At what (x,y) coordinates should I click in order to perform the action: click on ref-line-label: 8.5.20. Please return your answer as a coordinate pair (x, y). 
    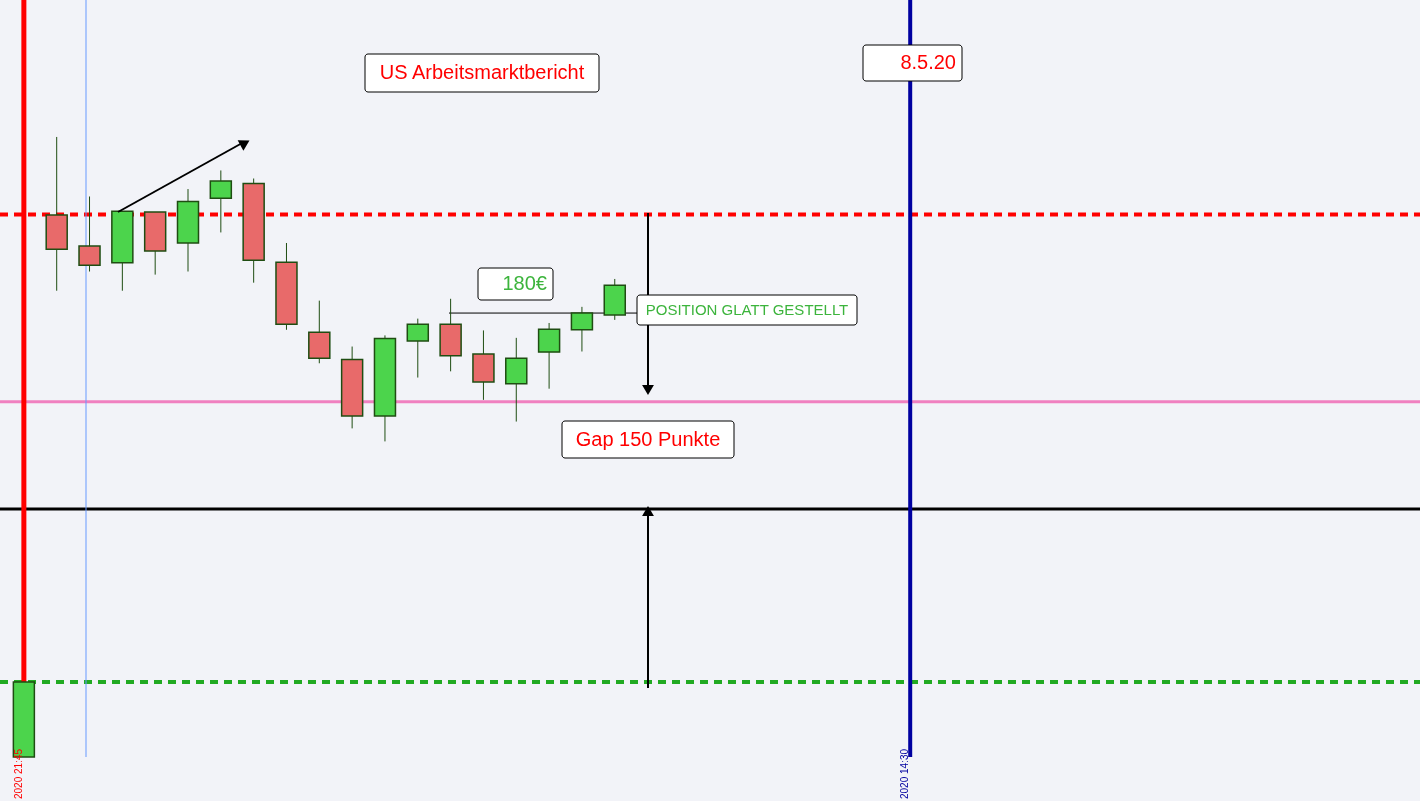
    Looking at the image, I should click on (928, 62).